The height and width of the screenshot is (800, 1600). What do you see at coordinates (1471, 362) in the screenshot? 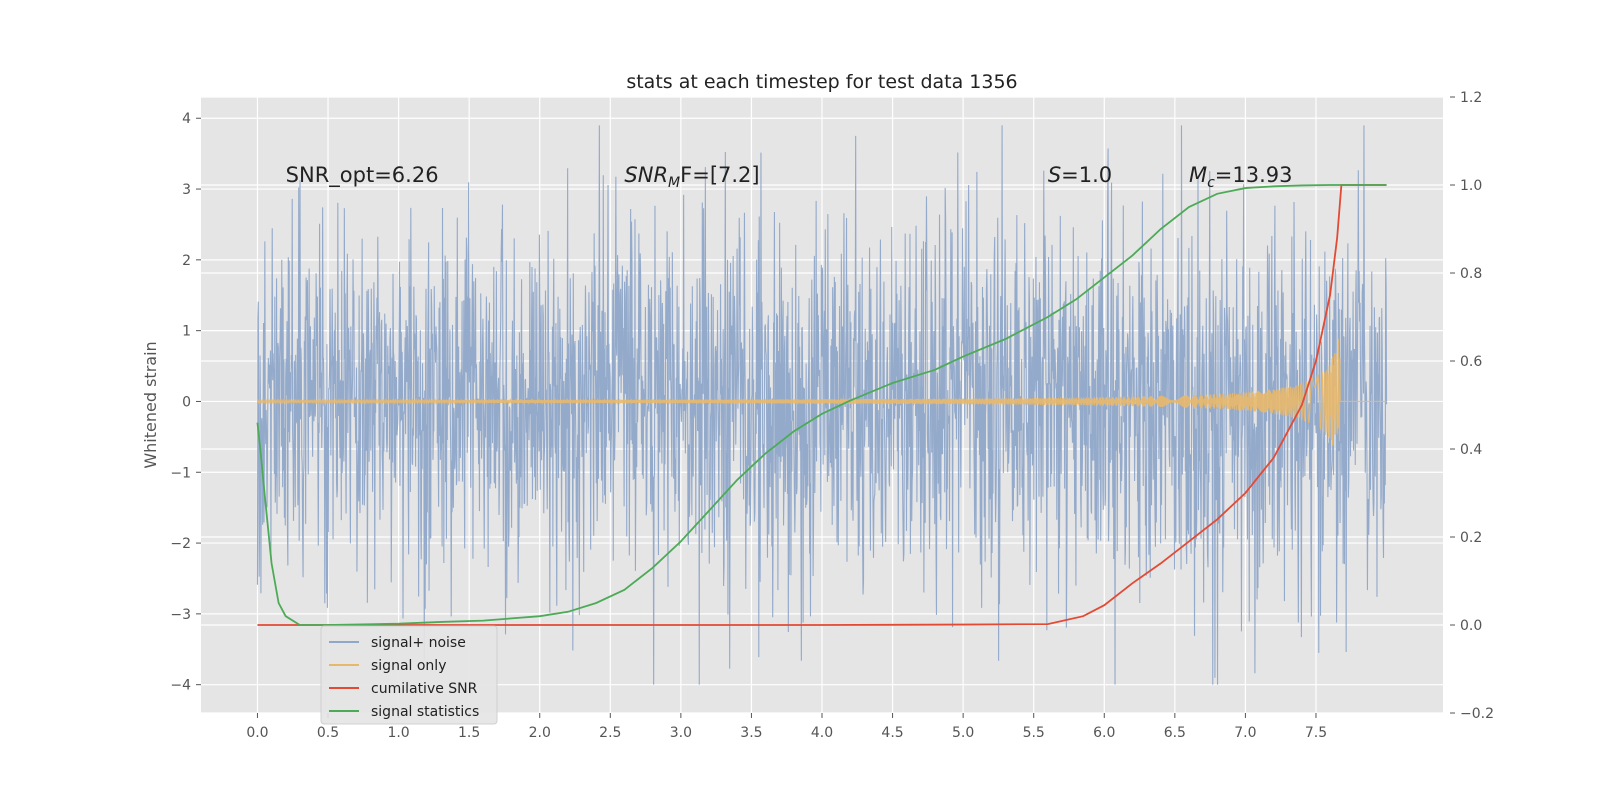
I see `y2-tick-label: 0.6` at bounding box center [1471, 362].